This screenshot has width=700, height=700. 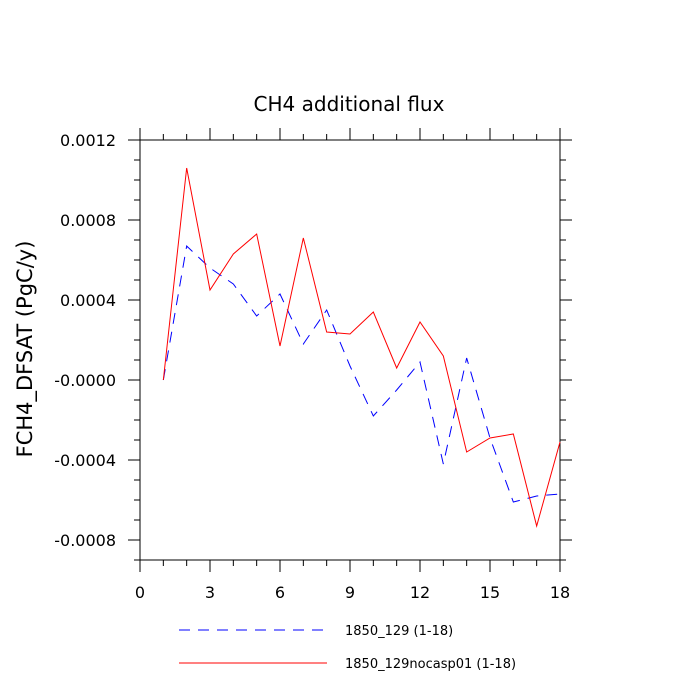 I want to click on y-tick-label: -0.0008, so click(x=85, y=540).